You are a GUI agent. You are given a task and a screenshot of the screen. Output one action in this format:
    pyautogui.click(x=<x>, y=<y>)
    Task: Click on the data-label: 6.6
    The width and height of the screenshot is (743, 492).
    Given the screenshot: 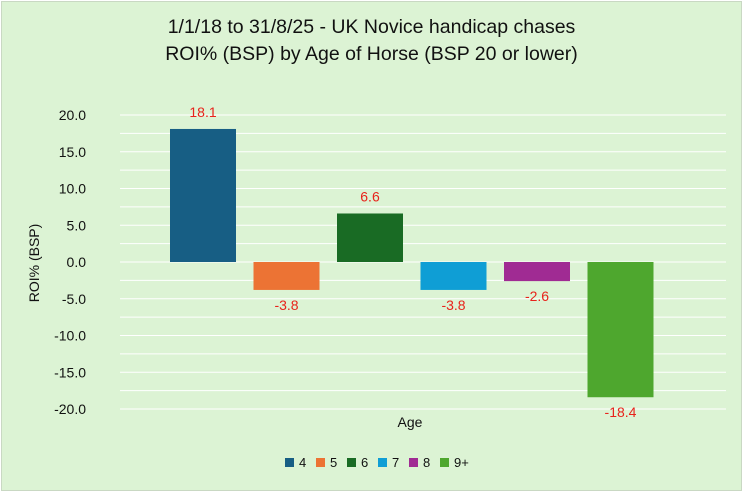 What is the action you would take?
    pyautogui.click(x=370, y=196)
    